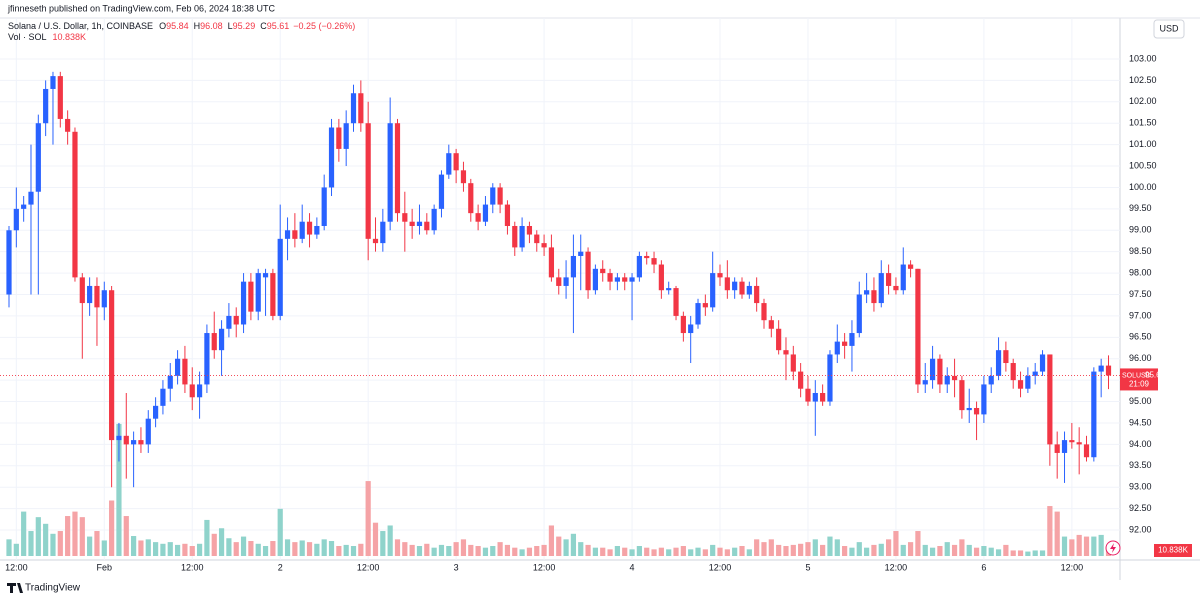 The height and width of the screenshot is (602, 1200). What do you see at coordinates (632, 567) in the screenshot?
I see `x-tick-label: 4` at bounding box center [632, 567].